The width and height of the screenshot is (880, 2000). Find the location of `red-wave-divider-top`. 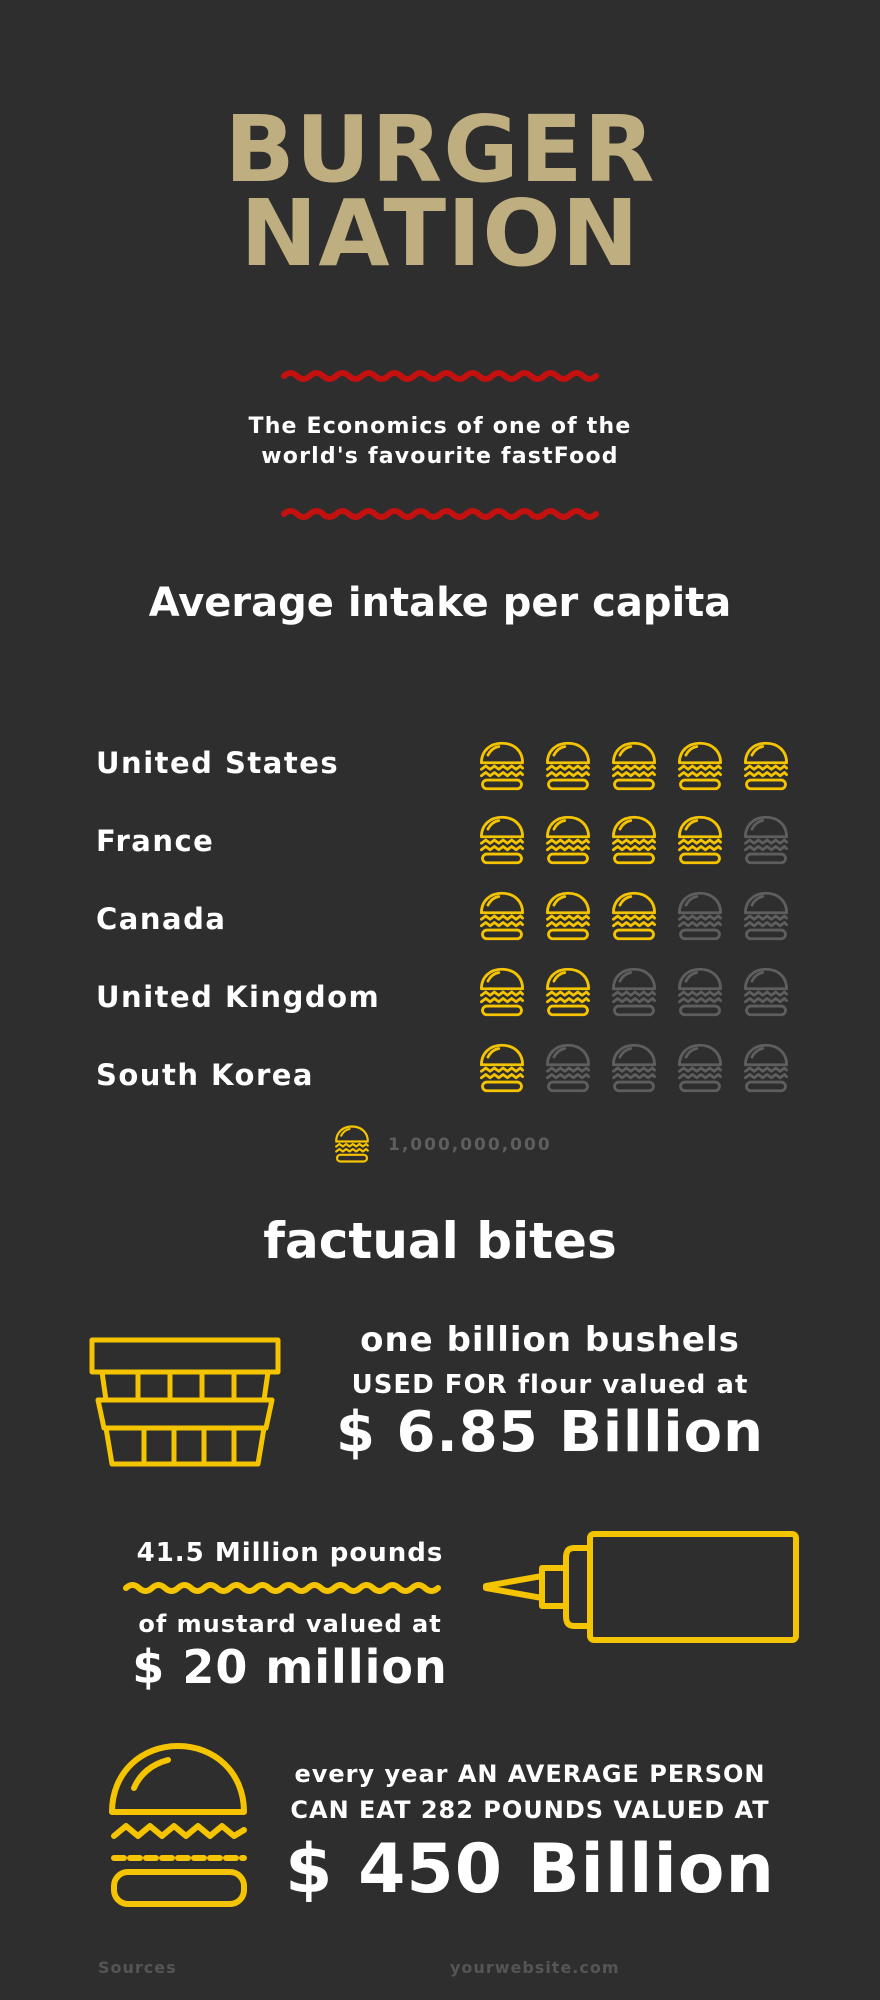

red-wave-divider-top is located at coordinates (440, 376).